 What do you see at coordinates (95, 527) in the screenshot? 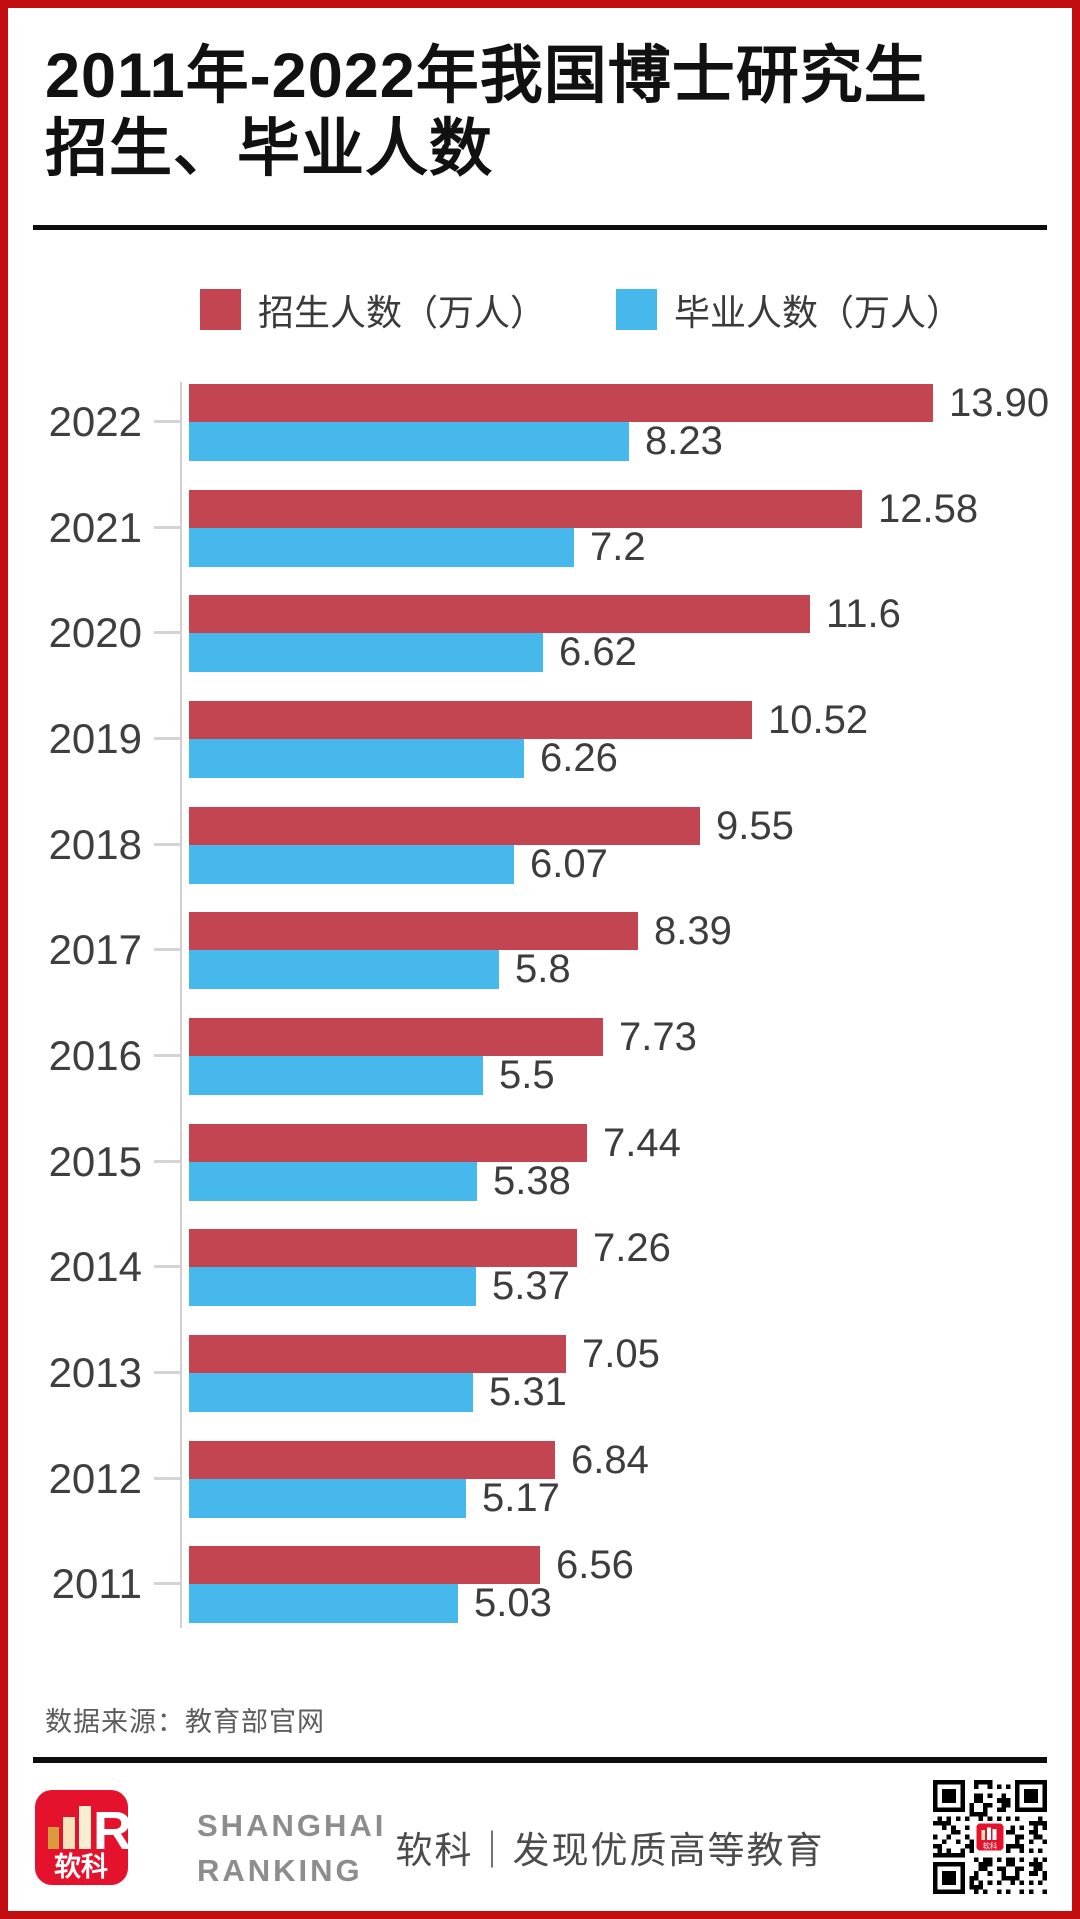
I see `year-label: 2021` at bounding box center [95, 527].